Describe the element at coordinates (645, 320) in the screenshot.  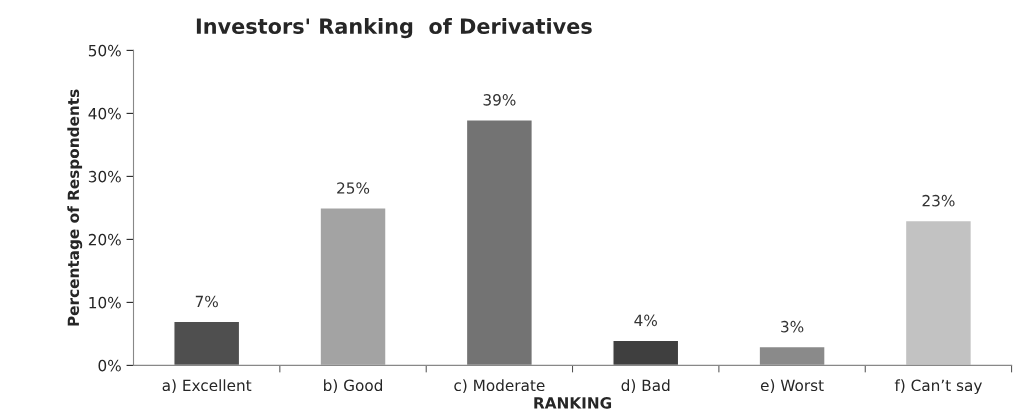
I see `data-label: 4%` at that location.